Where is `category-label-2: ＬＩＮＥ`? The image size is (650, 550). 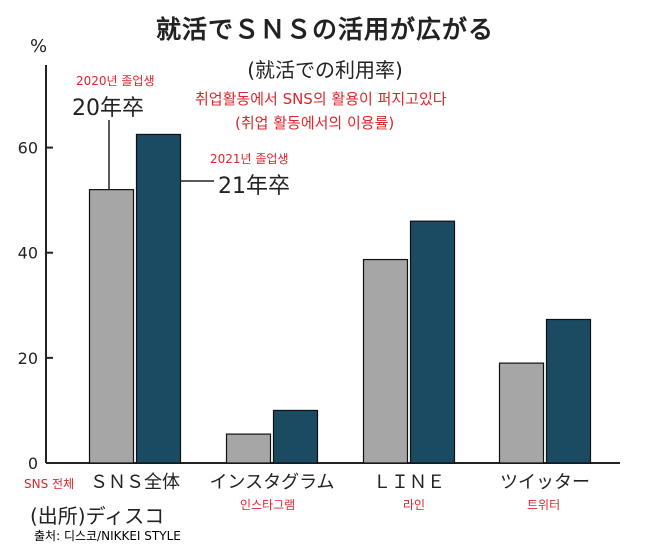
category-label-2: ＬＩＮＥ is located at coordinates (409, 482).